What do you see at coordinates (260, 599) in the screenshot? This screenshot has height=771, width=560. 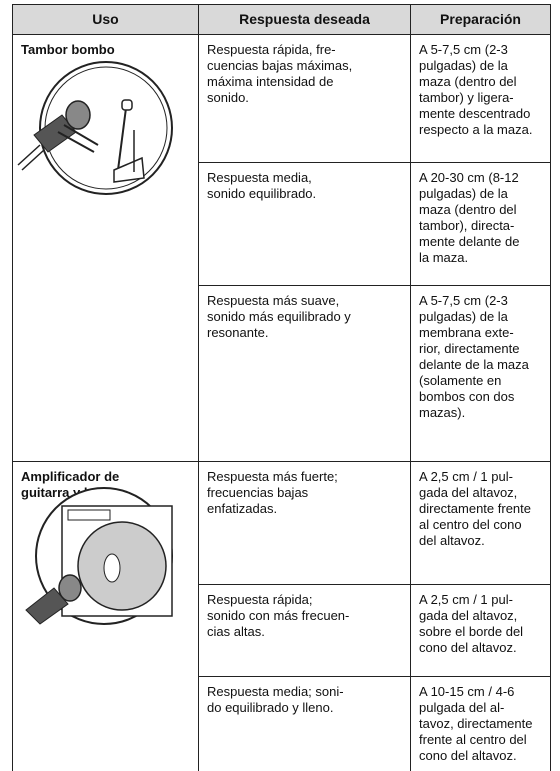 I see `text-line: Respuesta rápida;` at bounding box center [260, 599].